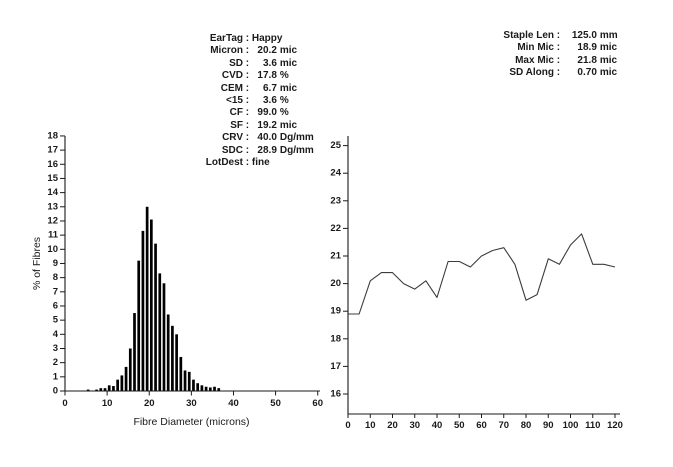 This screenshot has width=673, height=467. I want to click on y-tick-label: 14, so click(52, 192).